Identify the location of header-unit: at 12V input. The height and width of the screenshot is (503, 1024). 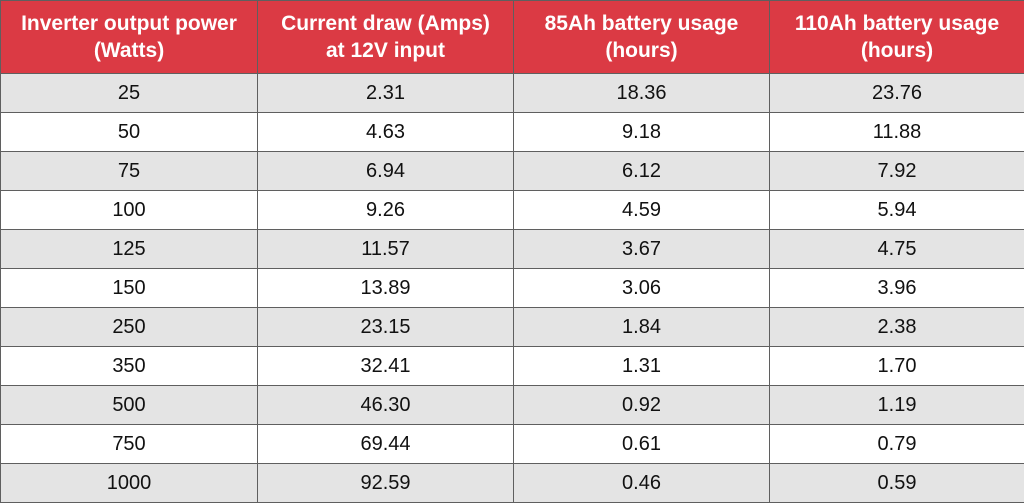
(385, 50).